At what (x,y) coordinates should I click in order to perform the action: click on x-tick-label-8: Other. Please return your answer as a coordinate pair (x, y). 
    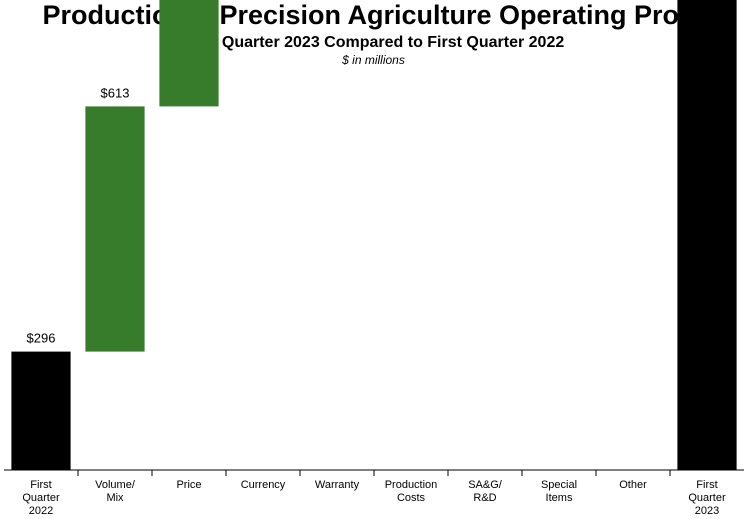
    Looking at the image, I should click on (633, 485).